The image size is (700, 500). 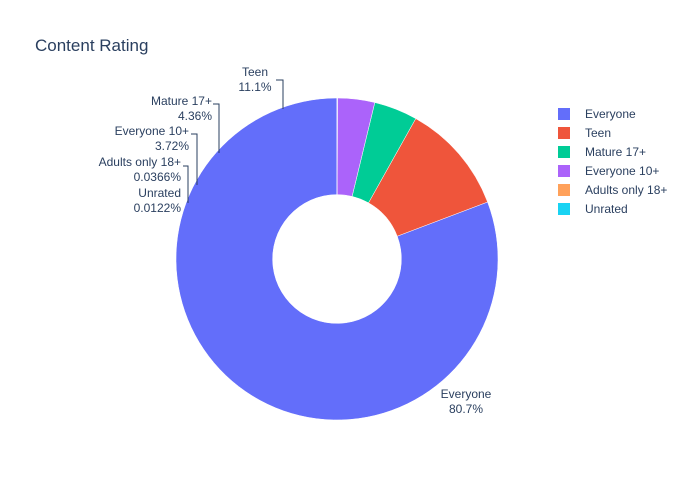 What do you see at coordinates (564, 114) in the screenshot?
I see `legend-swatch-everyone` at bounding box center [564, 114].